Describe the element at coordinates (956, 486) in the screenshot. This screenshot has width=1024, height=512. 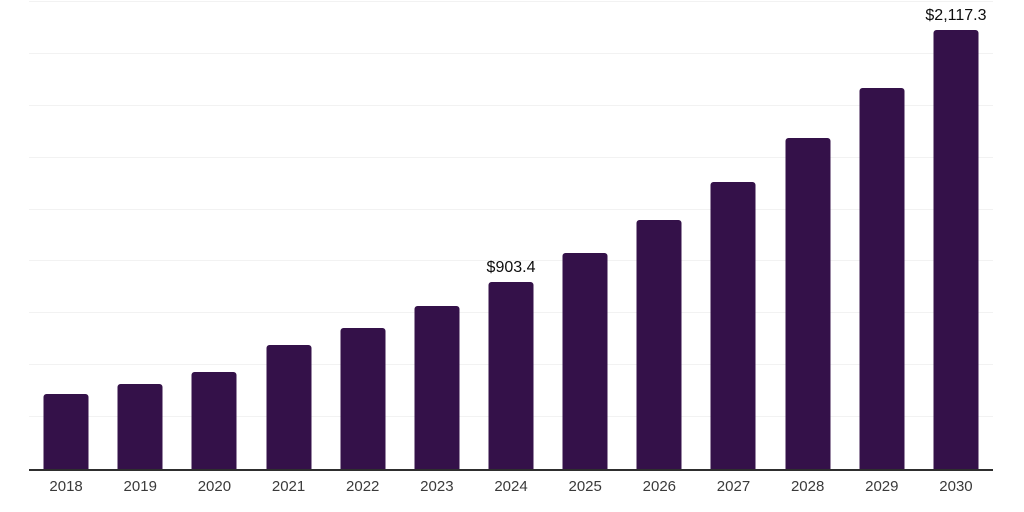
I see `x-axis-label-2030: 2030` at that location.